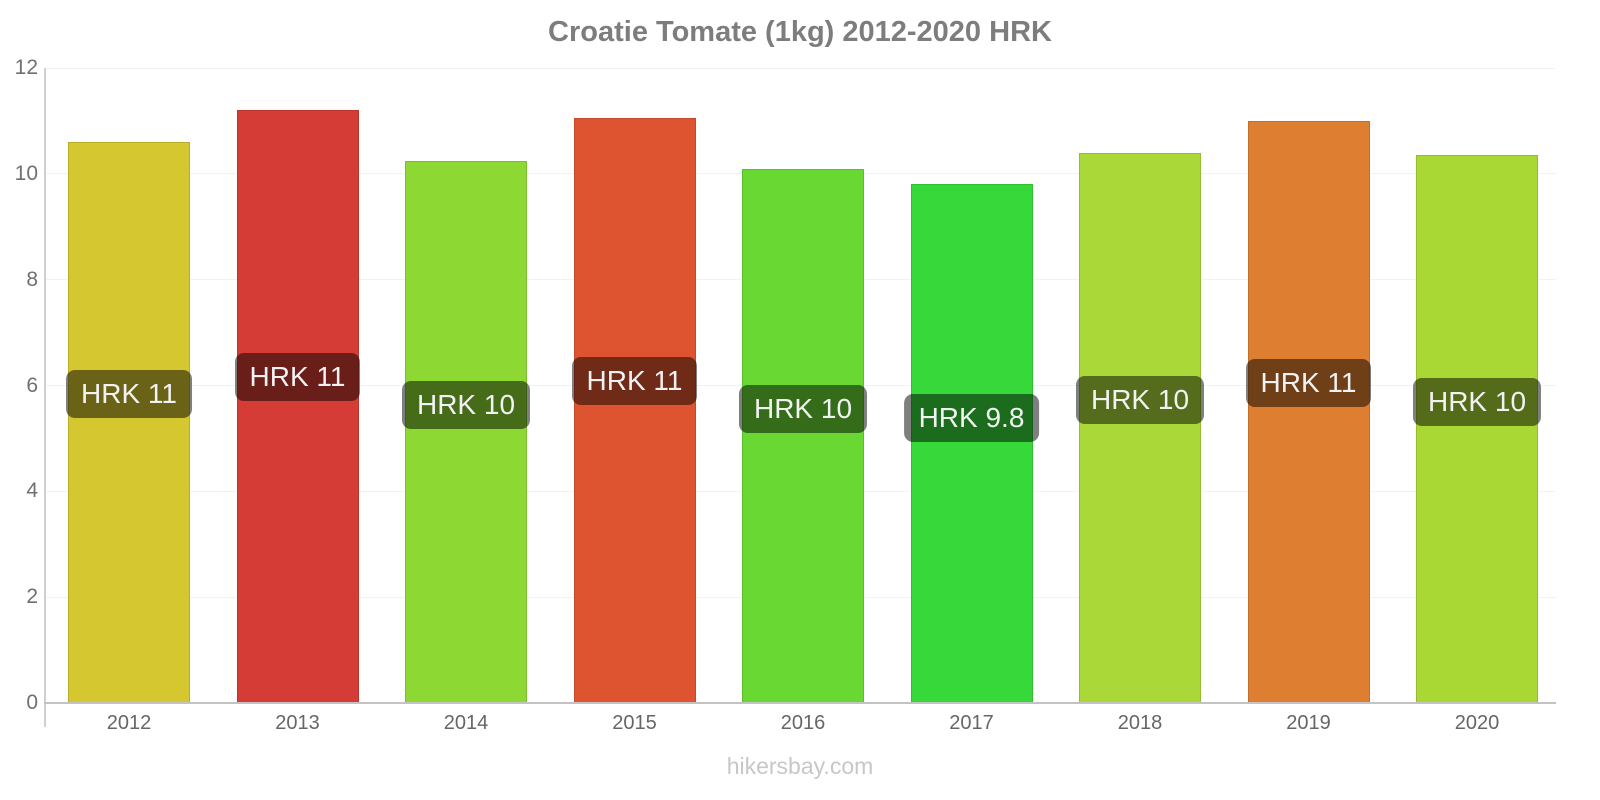 This screenshot has height=800, width=1600. I want to click on bar-2013, so click(297, 406).